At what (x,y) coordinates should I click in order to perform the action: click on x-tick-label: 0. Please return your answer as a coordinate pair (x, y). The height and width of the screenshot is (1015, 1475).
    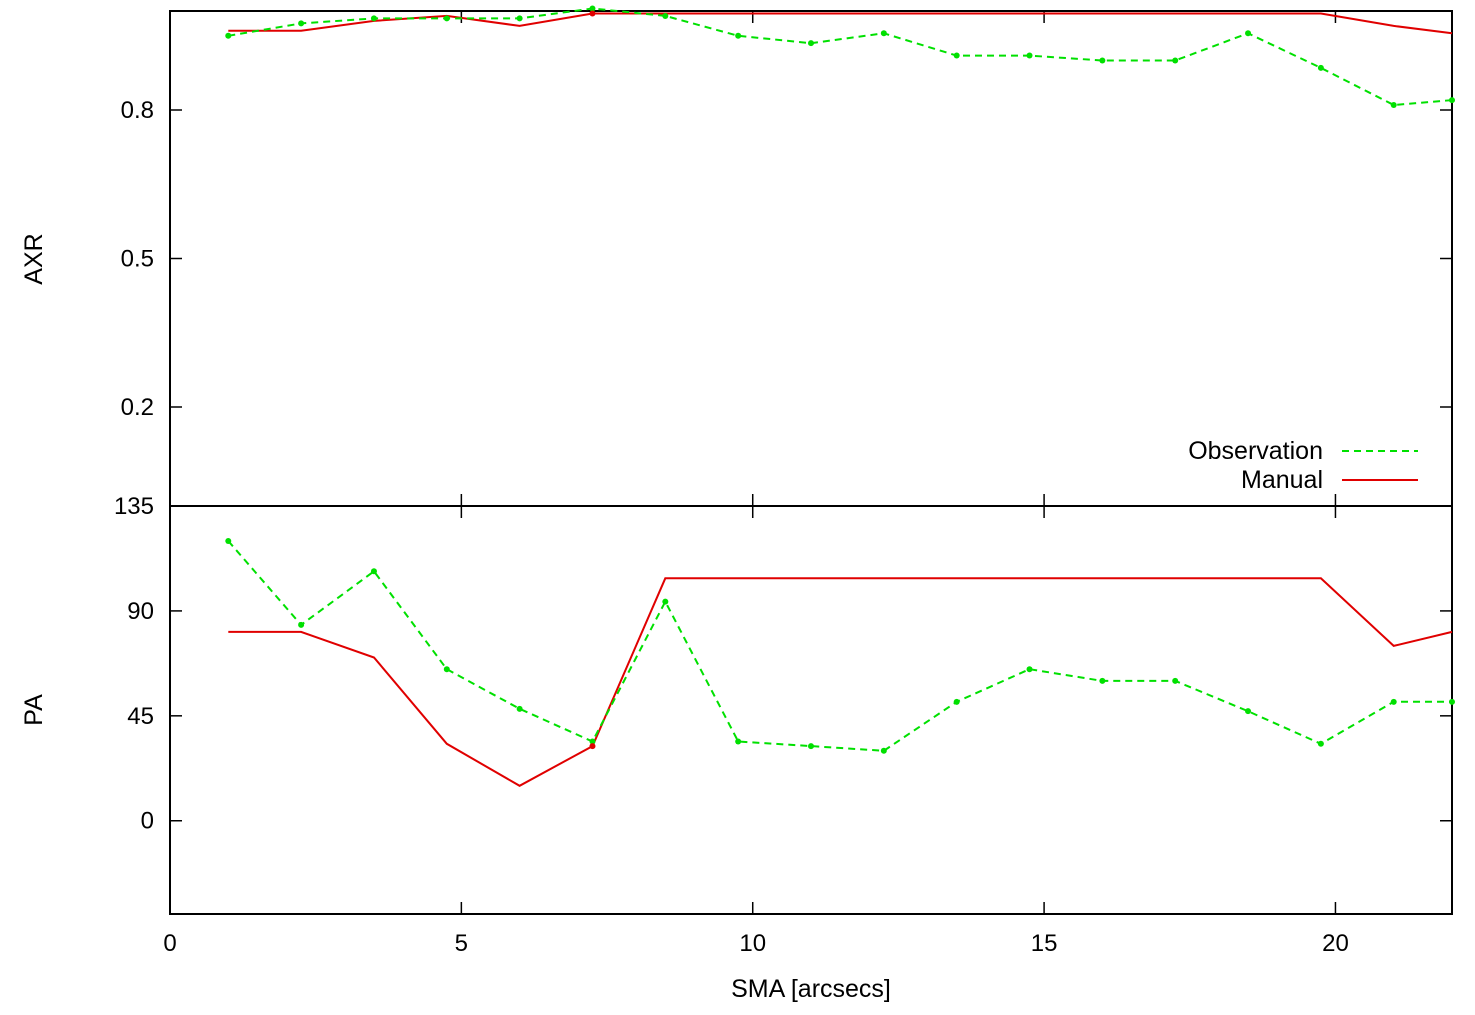
    Looking at the image, I should click on (169, 943).